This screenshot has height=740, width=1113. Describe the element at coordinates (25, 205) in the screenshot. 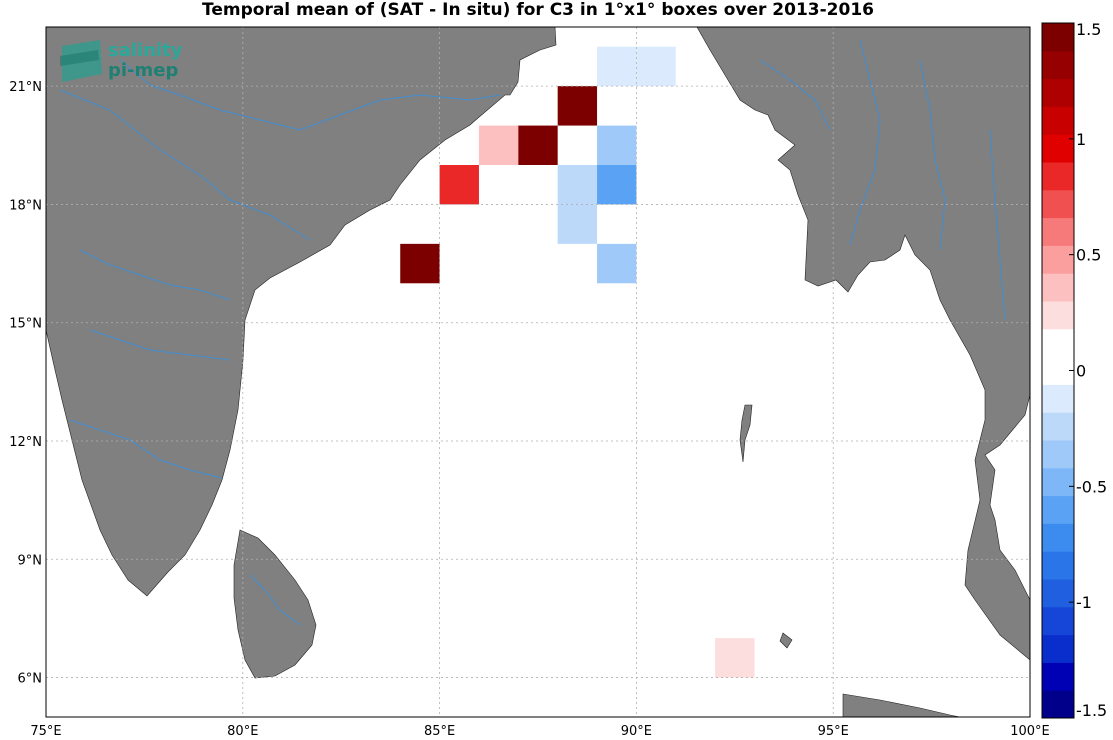

I see `y-tick-label: 18°N` at that location.